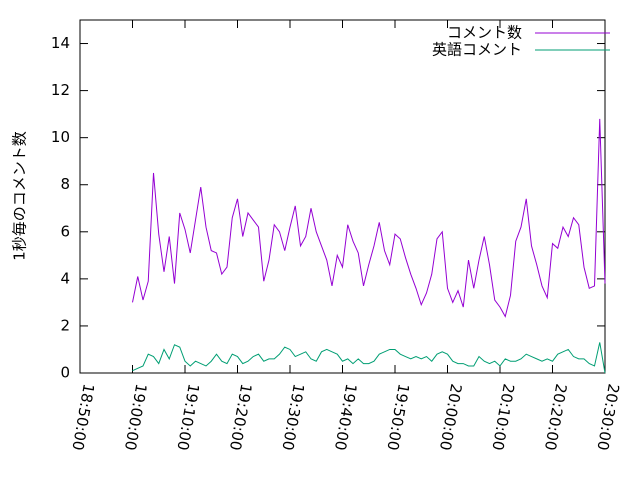 The height and width of the screenshot is (480, 640). Describe the element at coordinates (345, 416) in the screenshot. I see `x-tick-label: 19:40:00` at that location.